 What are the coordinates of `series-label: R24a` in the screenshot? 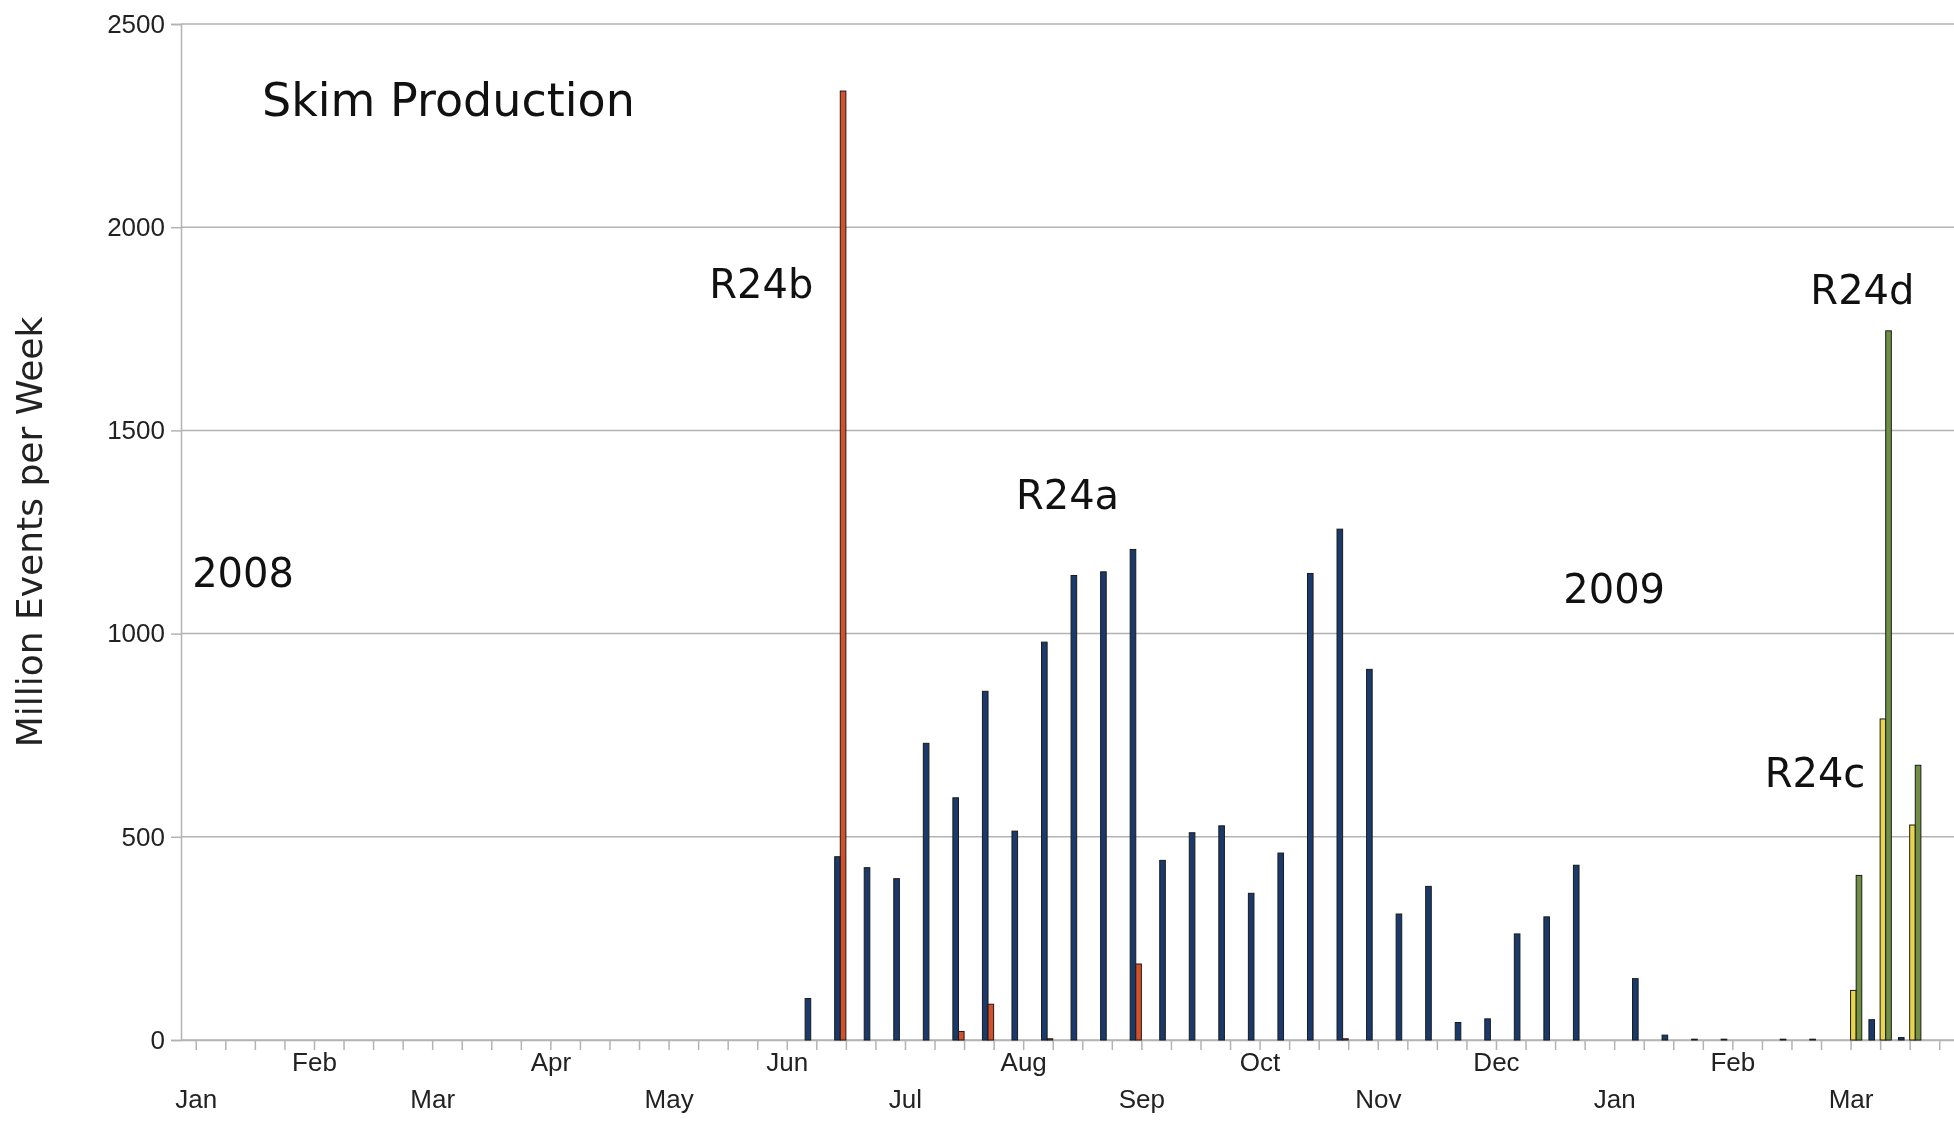 It's located at (1067, 495).